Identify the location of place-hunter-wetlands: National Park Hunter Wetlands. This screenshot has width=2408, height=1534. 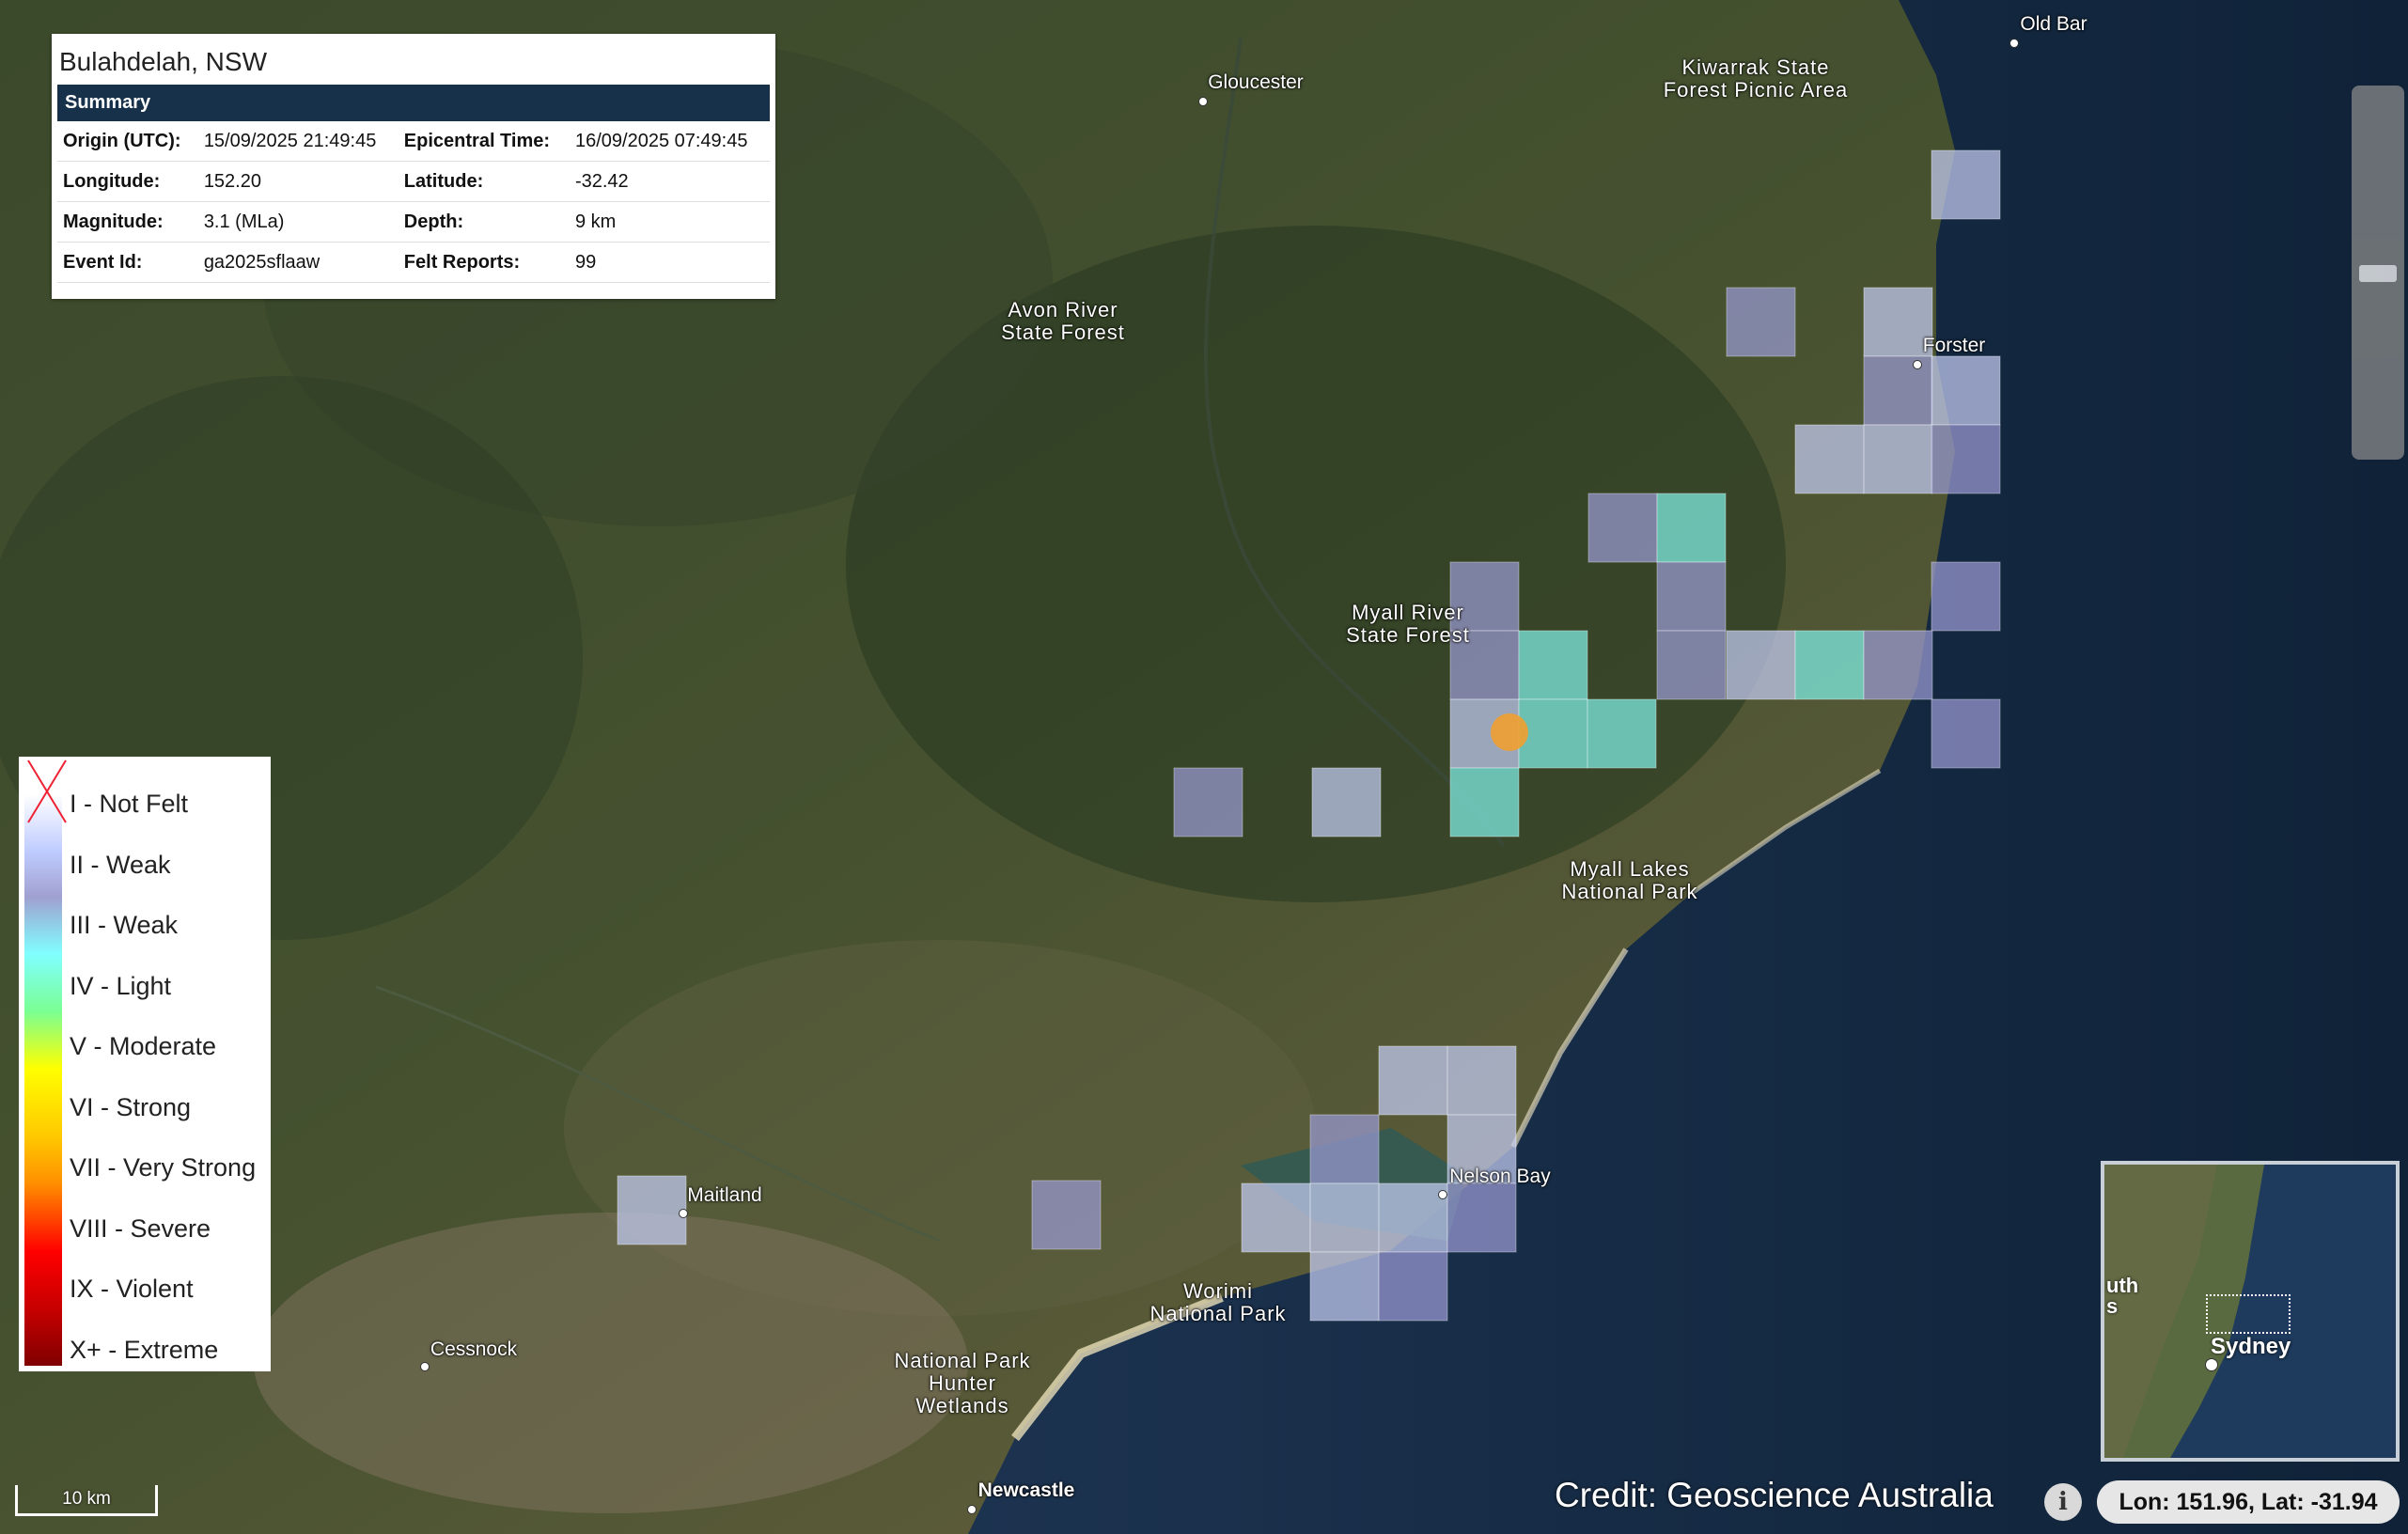
(962, 1383).